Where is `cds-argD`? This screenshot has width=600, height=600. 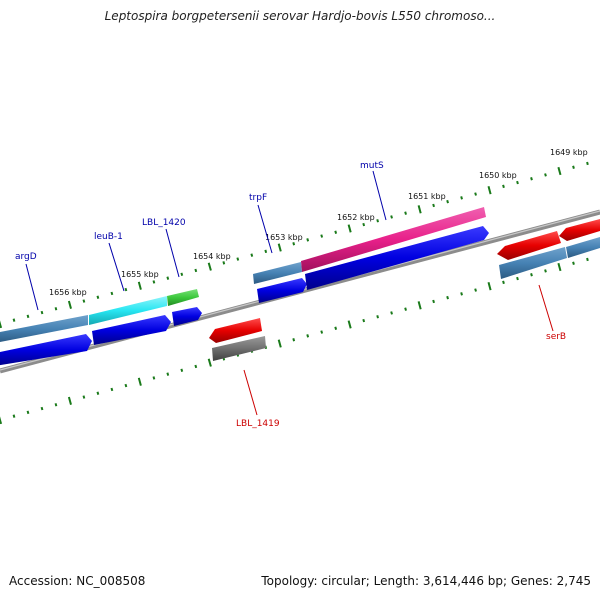 cds-argD is located at coordinates (46, 350).